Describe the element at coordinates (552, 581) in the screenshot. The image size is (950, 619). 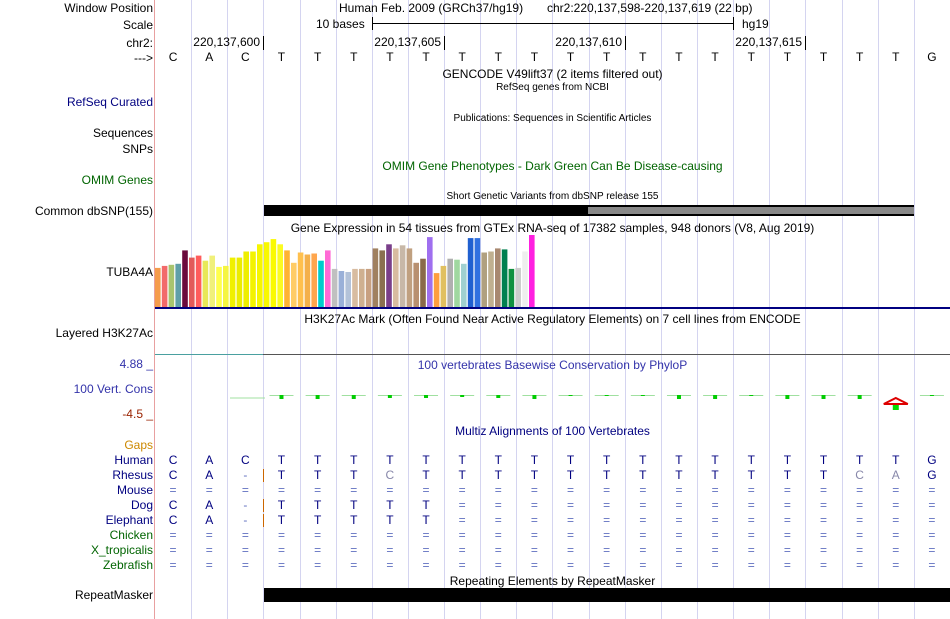
I see `repeatmasker-track-title: Repeating Elements by RepeatMasker` at that location.